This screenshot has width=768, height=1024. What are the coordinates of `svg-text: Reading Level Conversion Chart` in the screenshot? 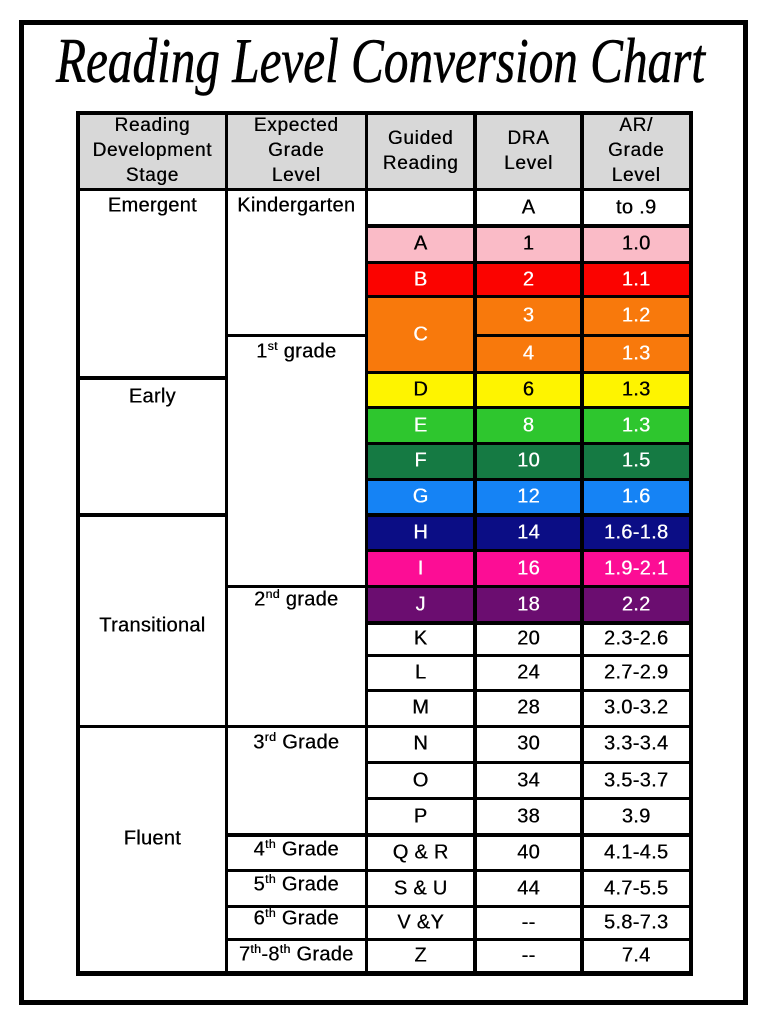 It's located at (380, 61).